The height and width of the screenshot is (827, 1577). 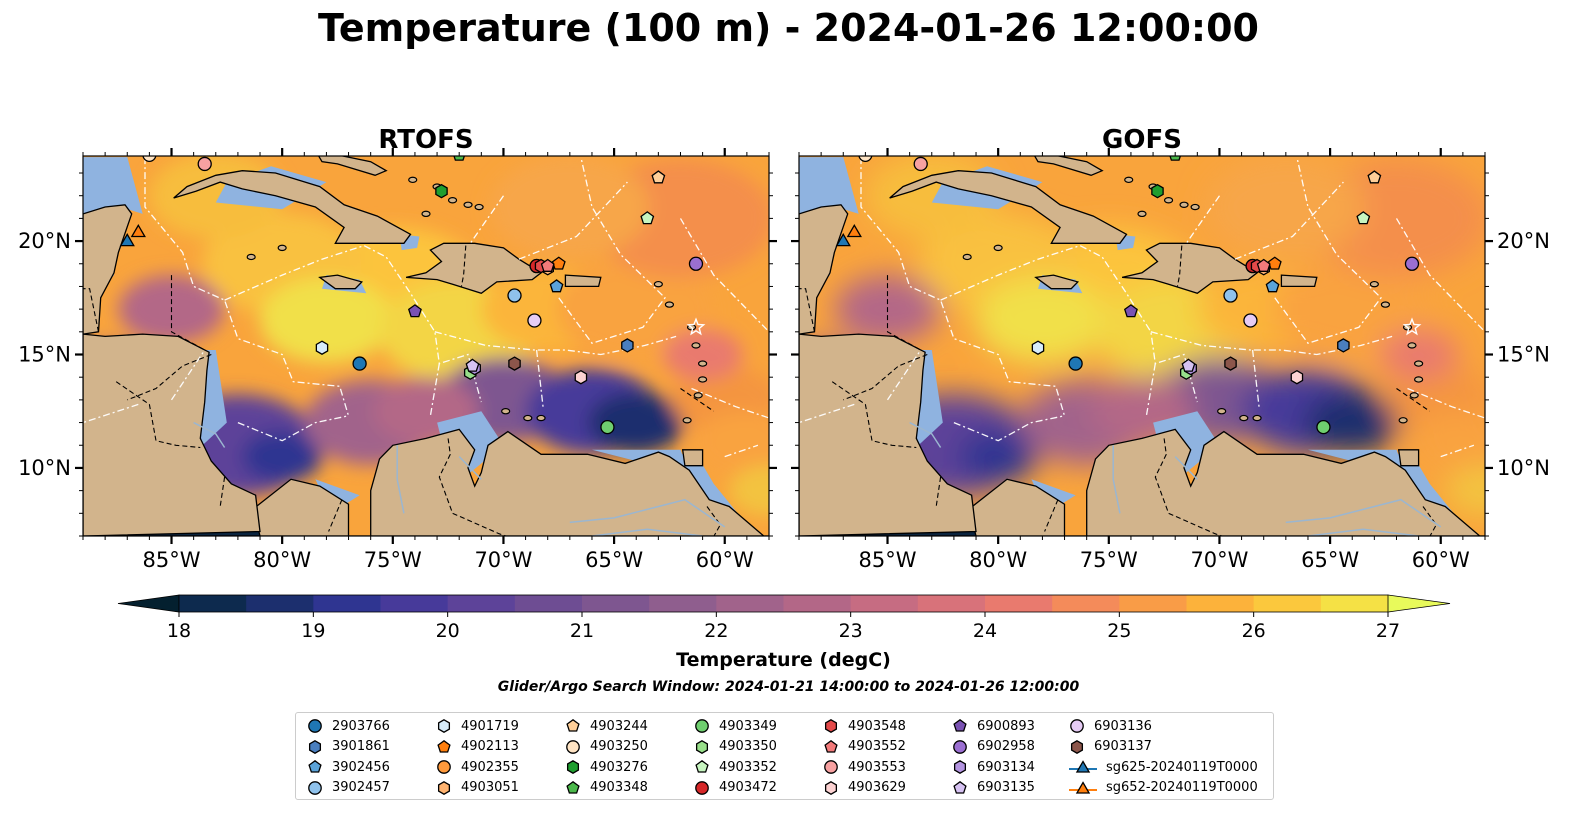 What do you see at coordinates (44, 468) in the screenshot?
I see `y-tick-label: 10°N` at bounding box center [44, 468].